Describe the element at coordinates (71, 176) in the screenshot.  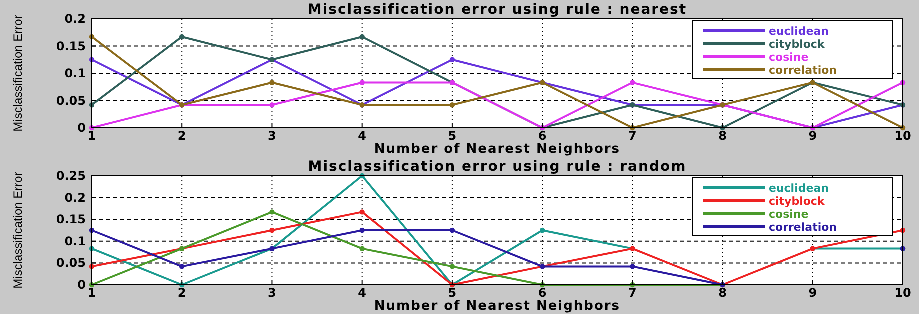
I see `y-tick-label: 0.25` at that location.